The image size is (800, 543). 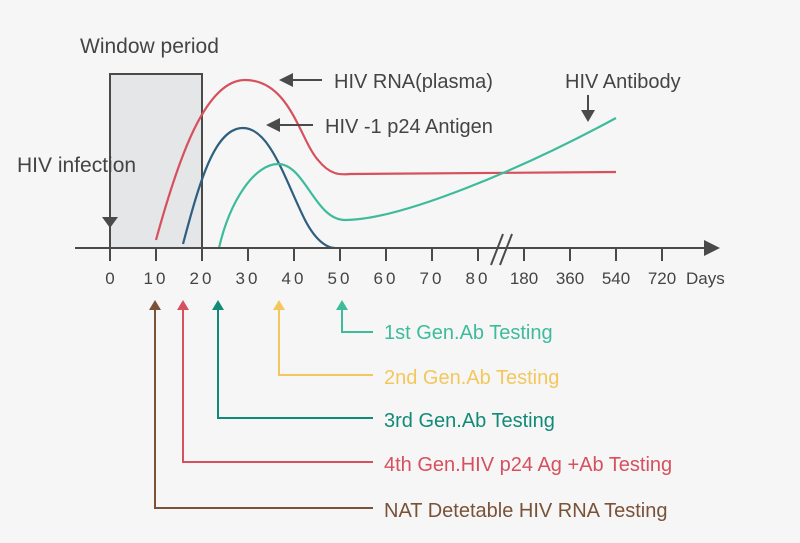 I want to click on antibody-pointer-arrow-icon, so click(x=588, y=116).